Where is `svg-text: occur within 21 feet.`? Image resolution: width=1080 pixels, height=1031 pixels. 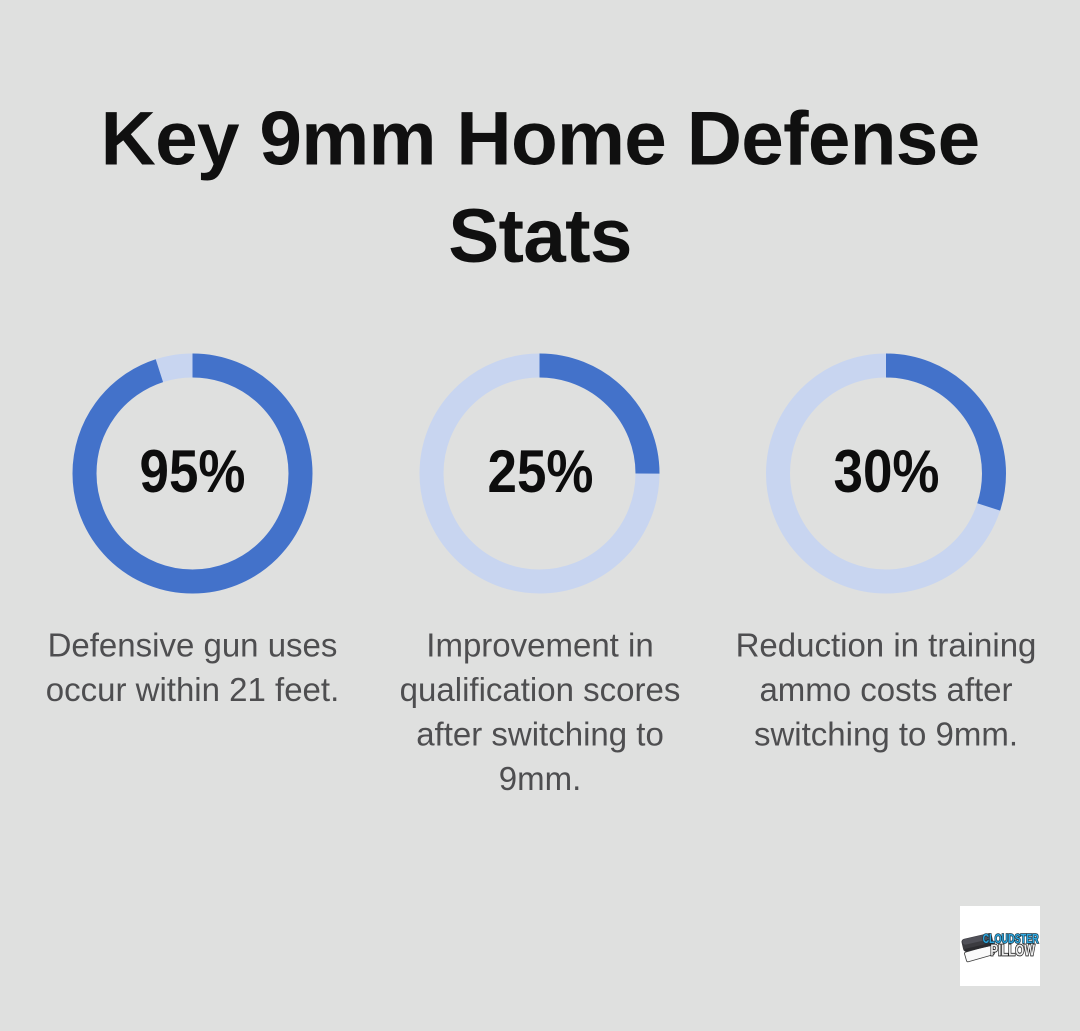 svg-text: occur within 21 feet. is located at coordinates (193, 689).